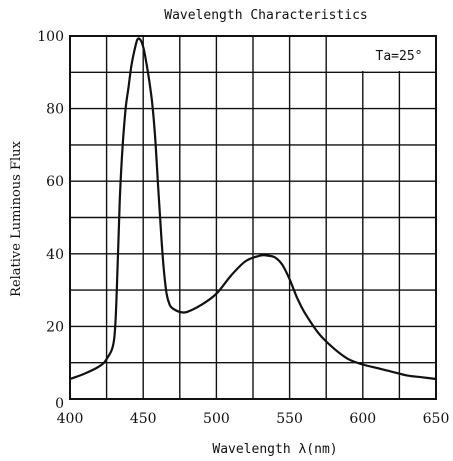 The image size is (453, 461). Describe the element at coordinates (274, 449) in the screenshot. I see `x-axis-label: Wavelength λ(nm)` at that location.